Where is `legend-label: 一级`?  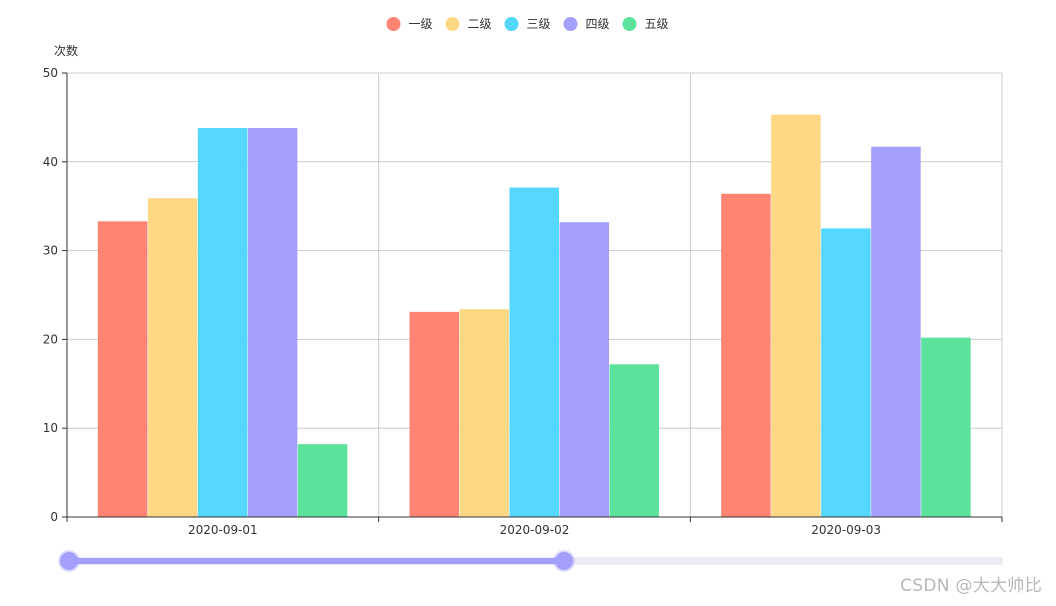 legend-label: 一级 is located at coordinates (421, 24).